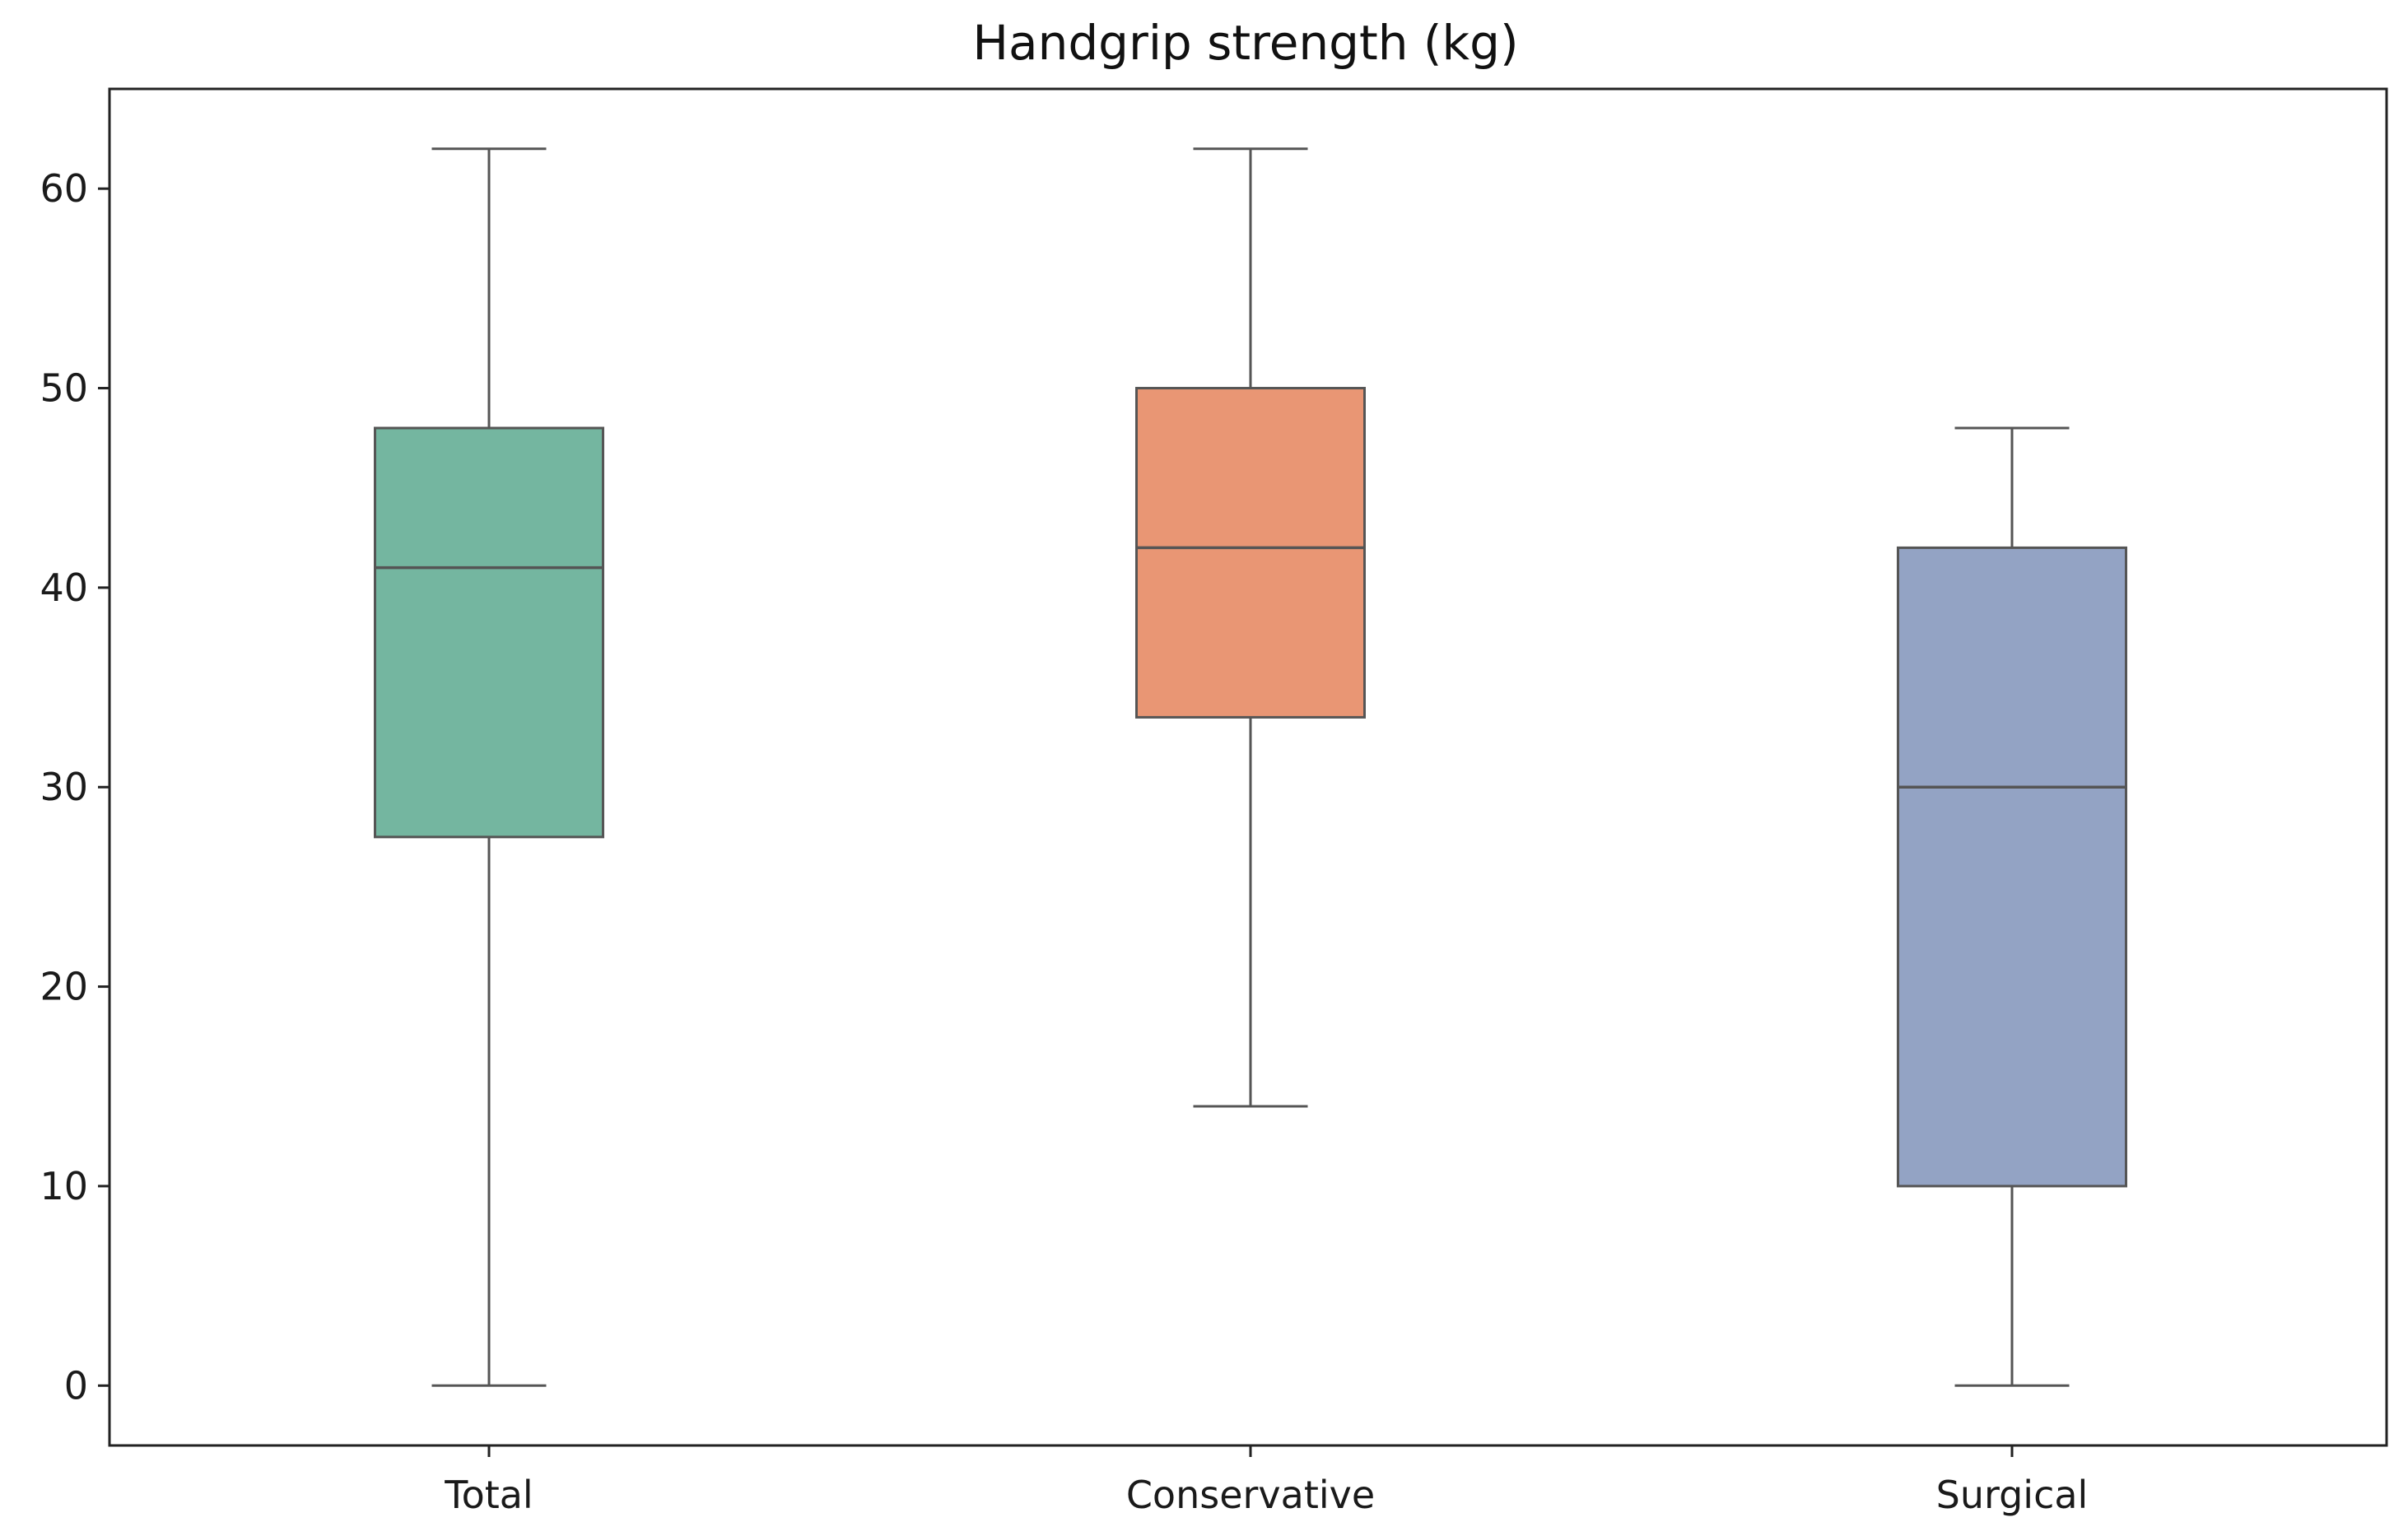 Image resolution: width=2408 pixels, height=1536 pixels. I want to click on y-axis: 0 10 20 30 40 50 60, so click(74, 787).